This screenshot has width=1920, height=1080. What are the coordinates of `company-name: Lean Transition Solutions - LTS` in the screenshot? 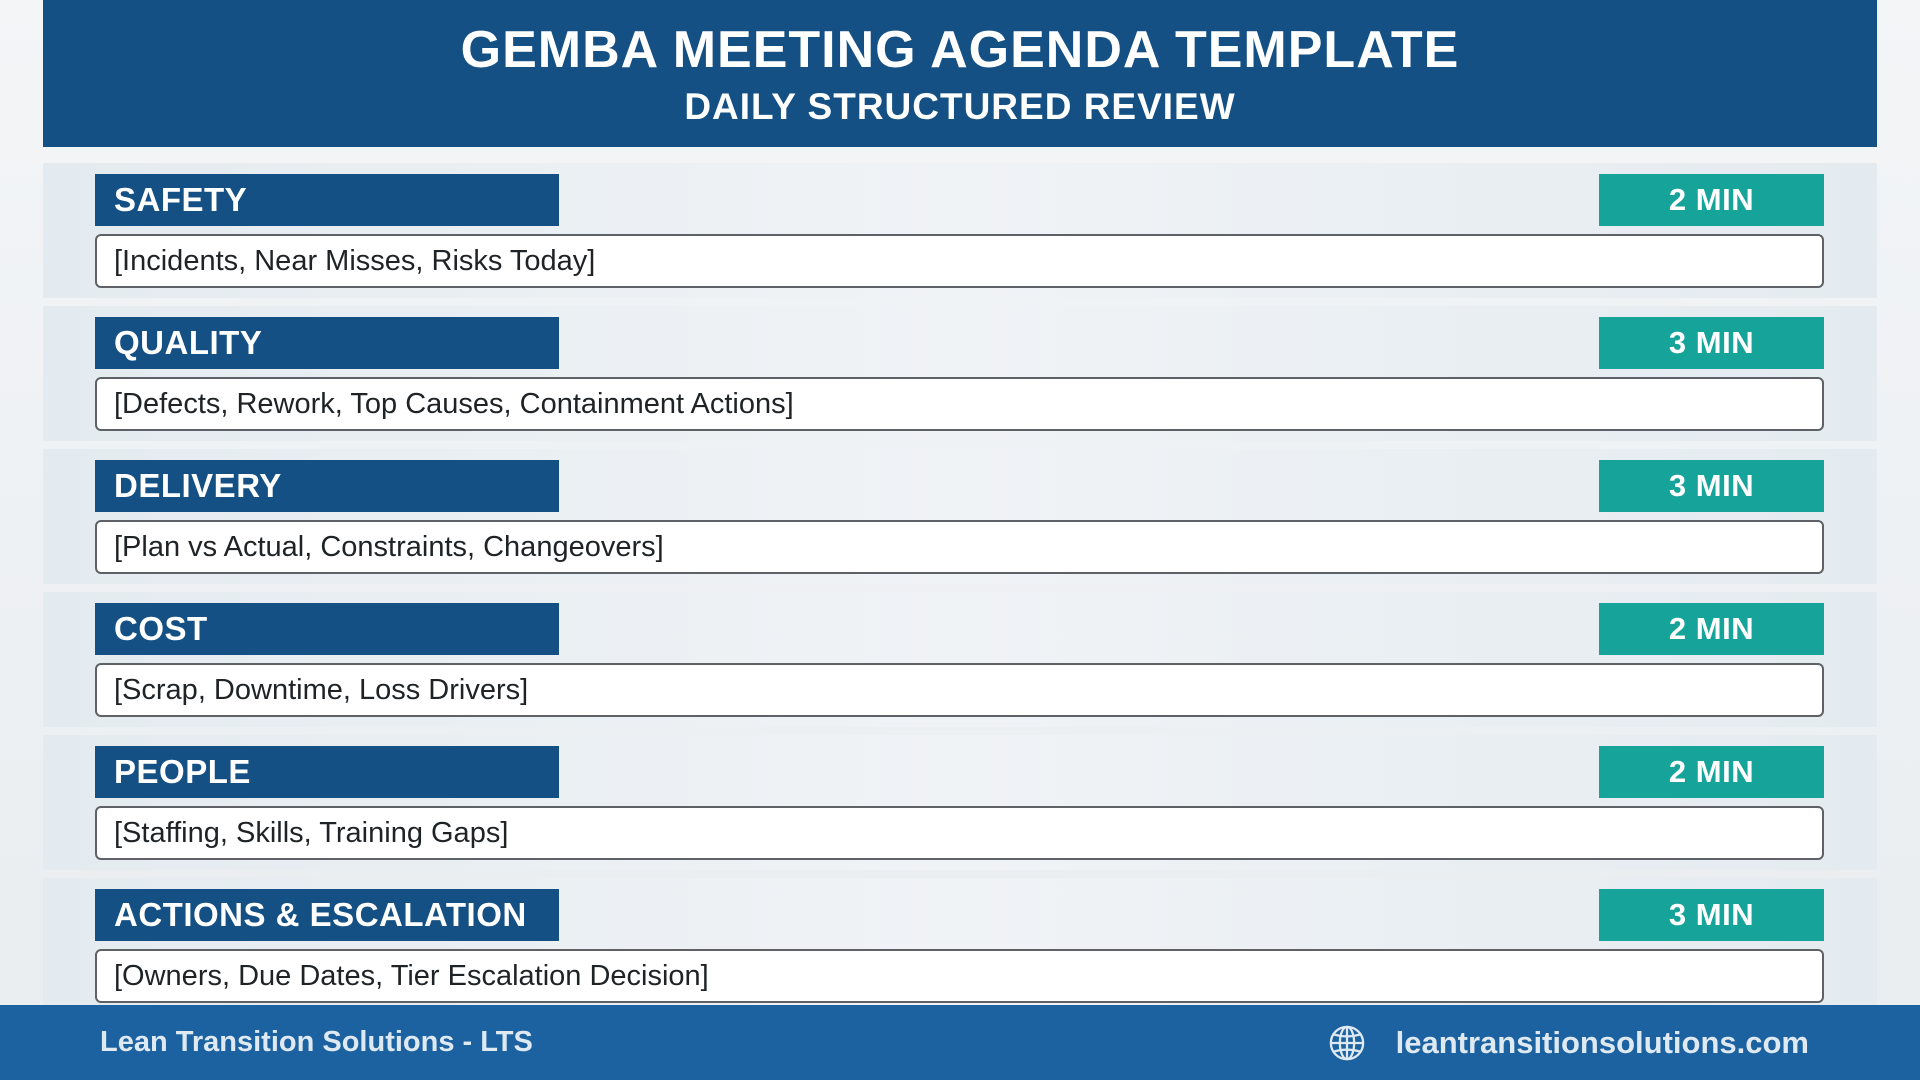 It's located at (316, 1042).